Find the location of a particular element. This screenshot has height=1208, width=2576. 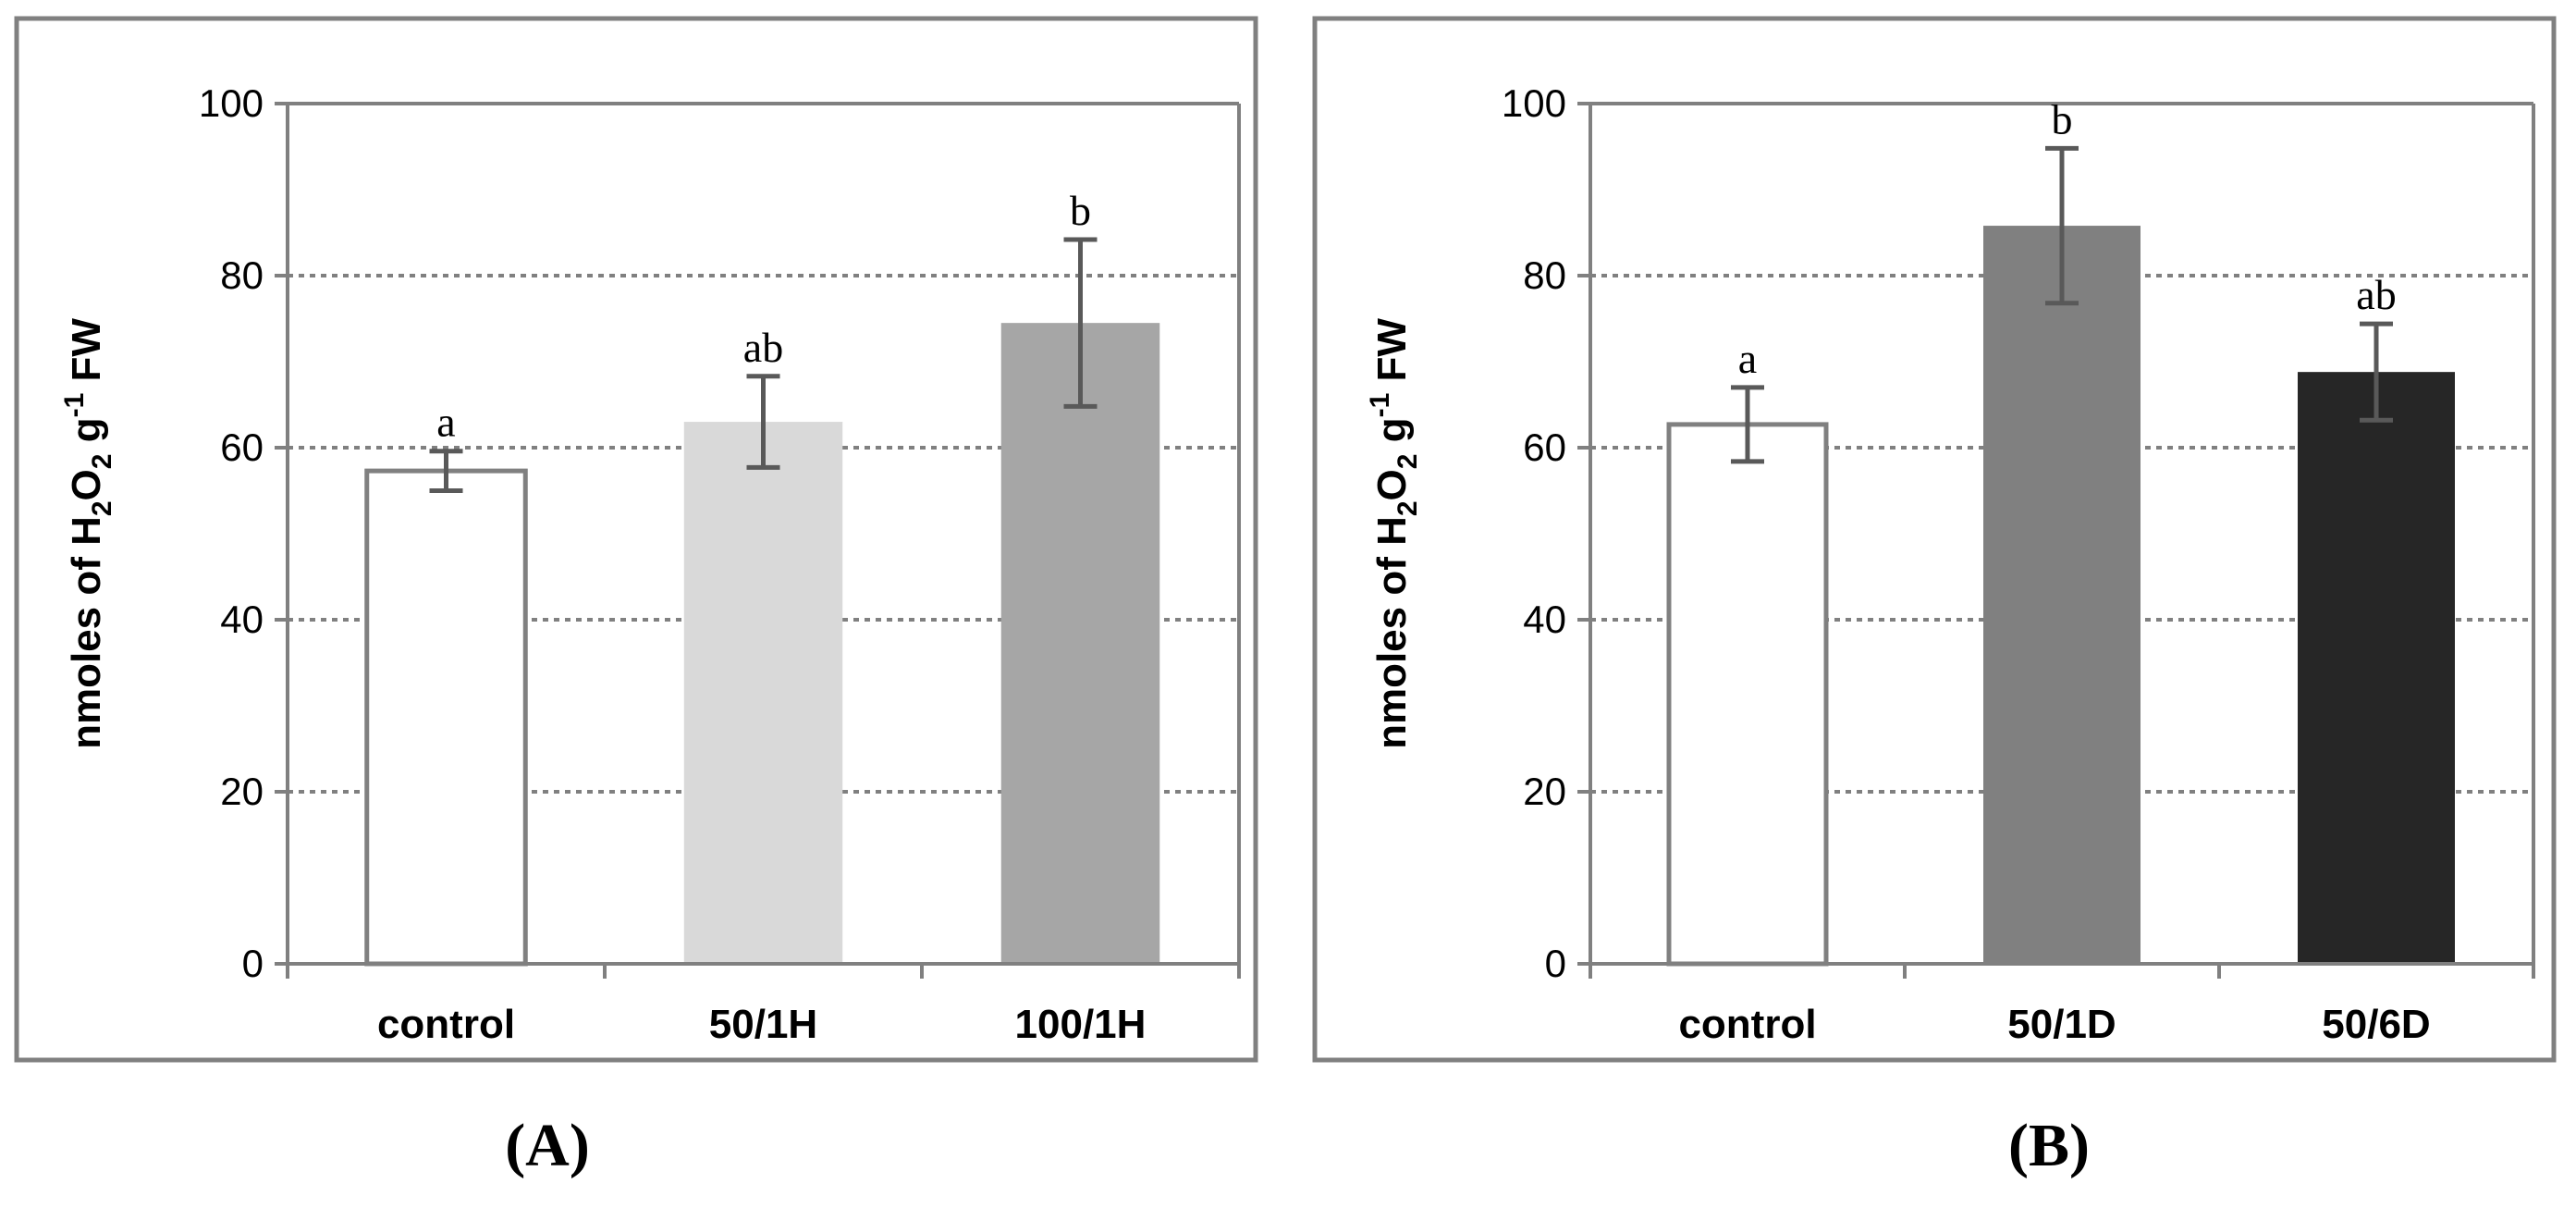

x-tick-label-50-6d: 50/6D is located at coordinates (2376, 1024).